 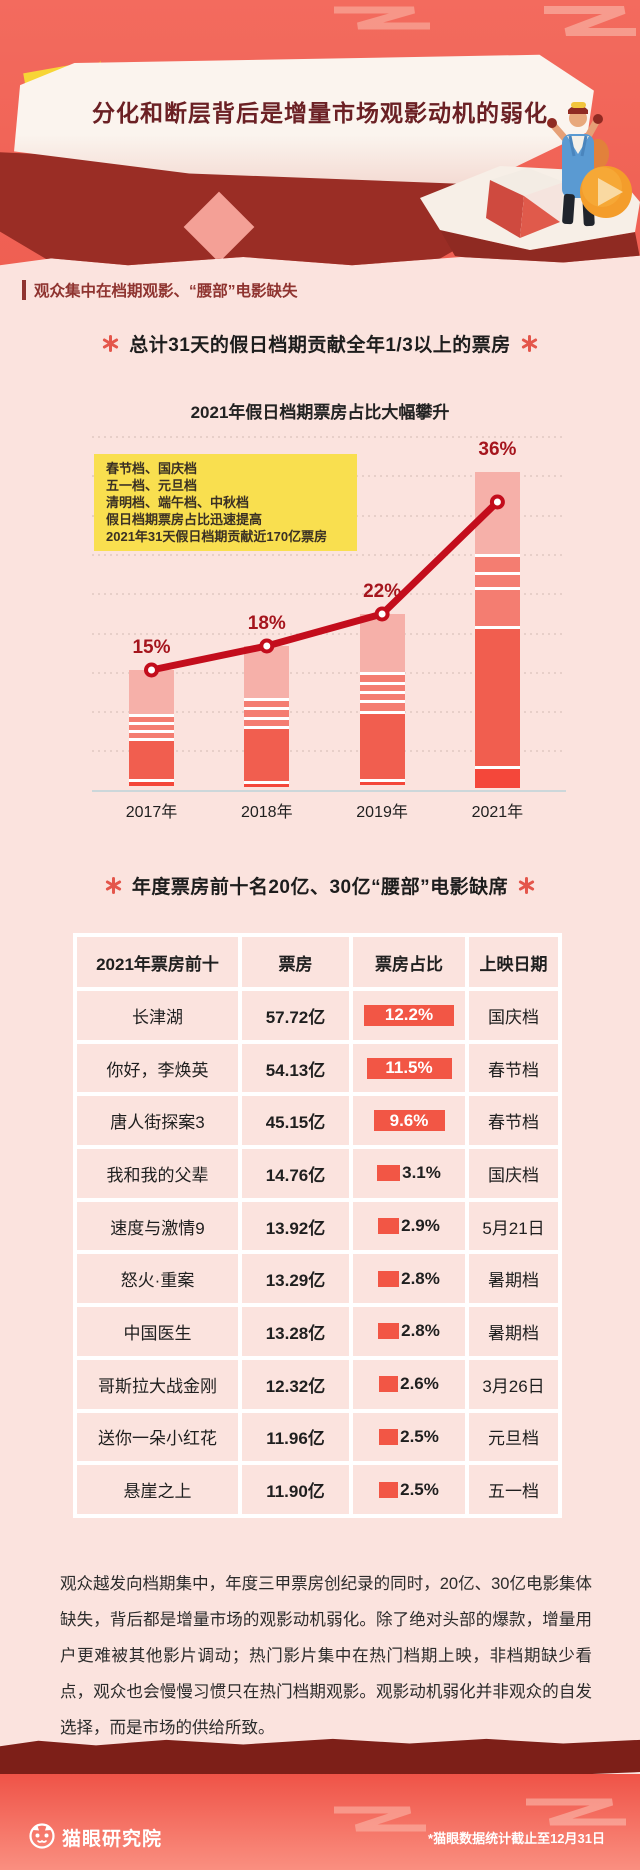 What do you see at coordinates (151, 647) in the screenshot?
I see `bar-value-label: 15%` at bounding box center [151, 647].